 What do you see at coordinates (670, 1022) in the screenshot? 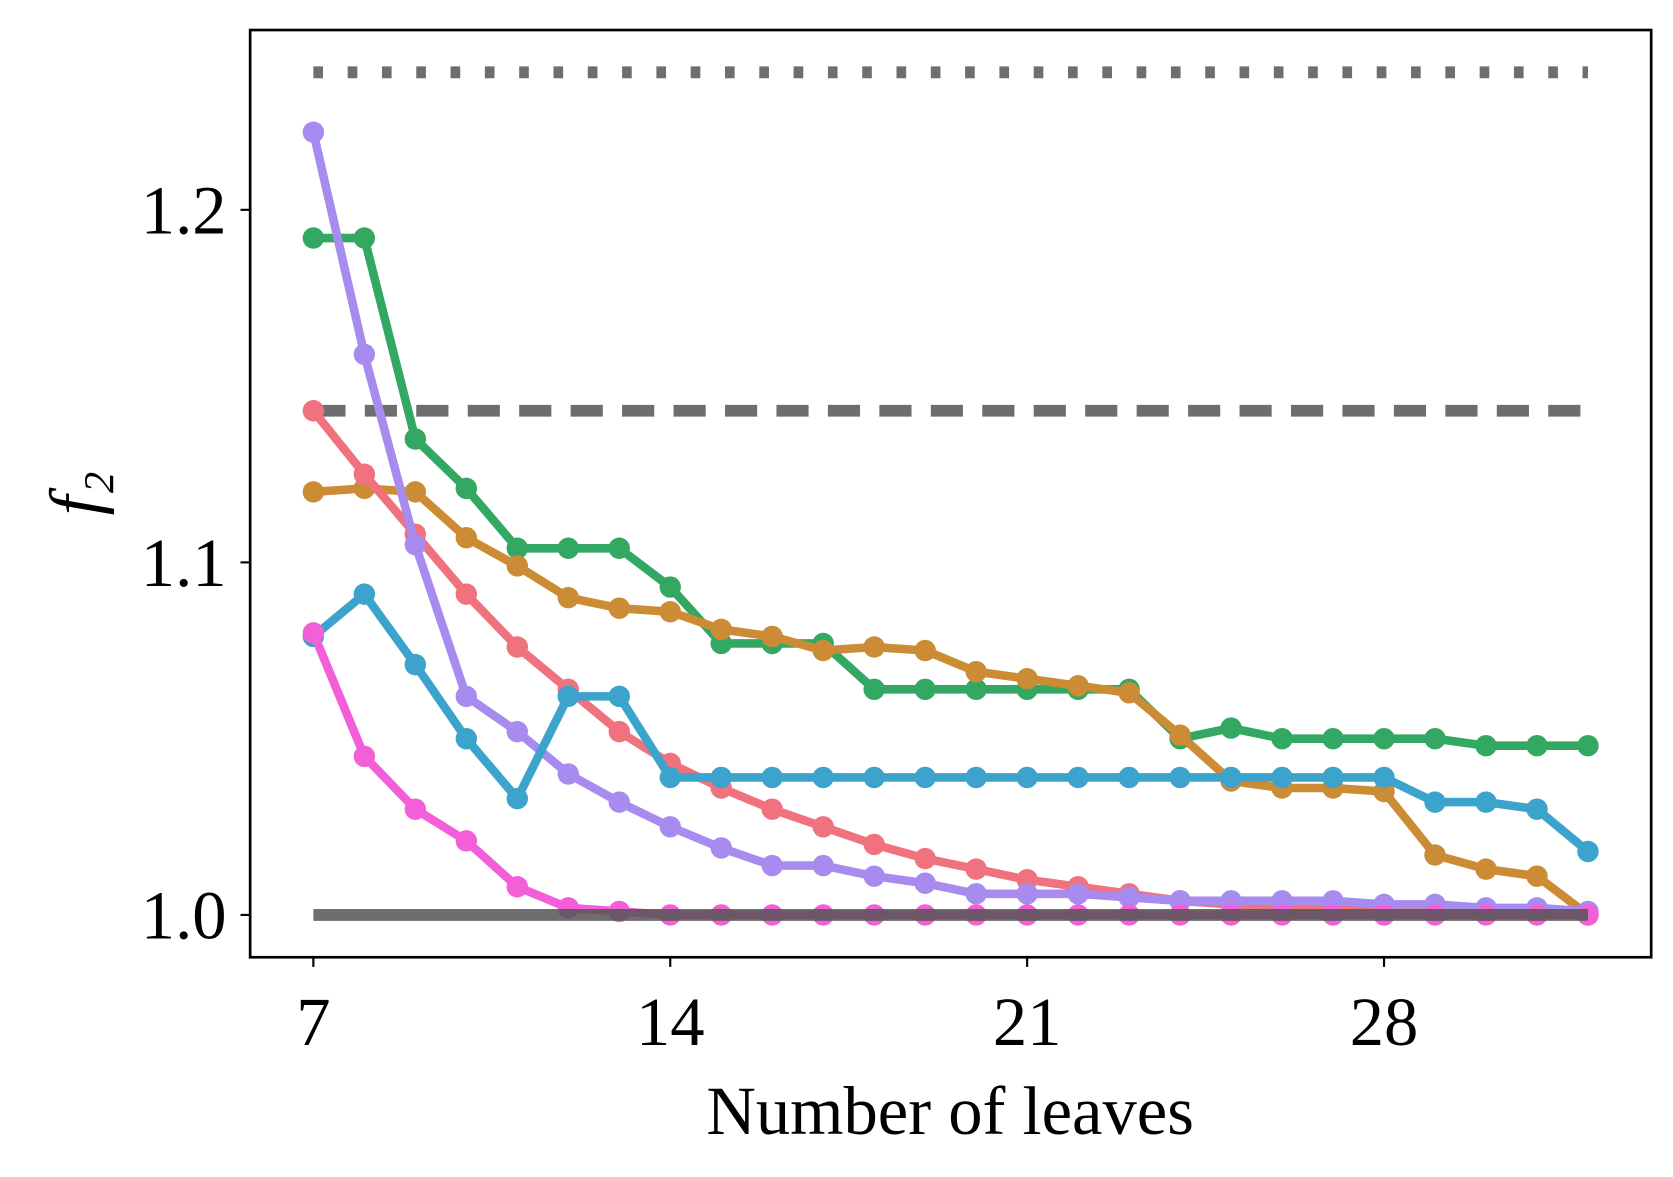
I see `x-tick-label: 14` at bounding box center [670, 1022].